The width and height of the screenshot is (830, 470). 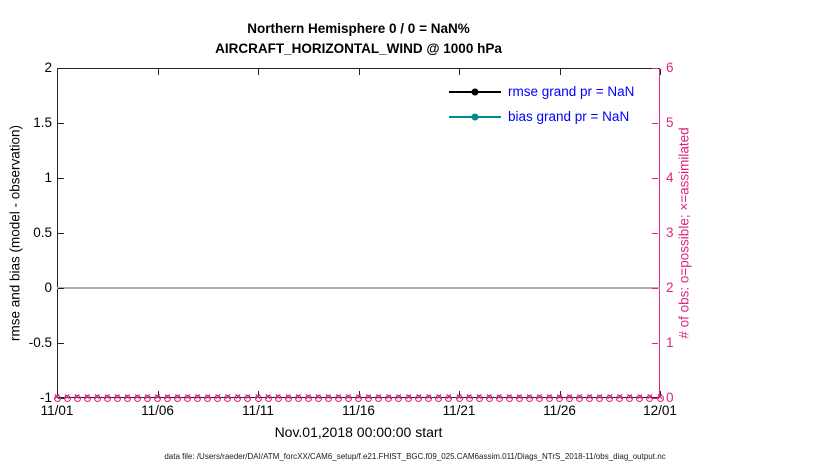 I want to click on x-tick-label: 11/01, so click(x=57, y=410).